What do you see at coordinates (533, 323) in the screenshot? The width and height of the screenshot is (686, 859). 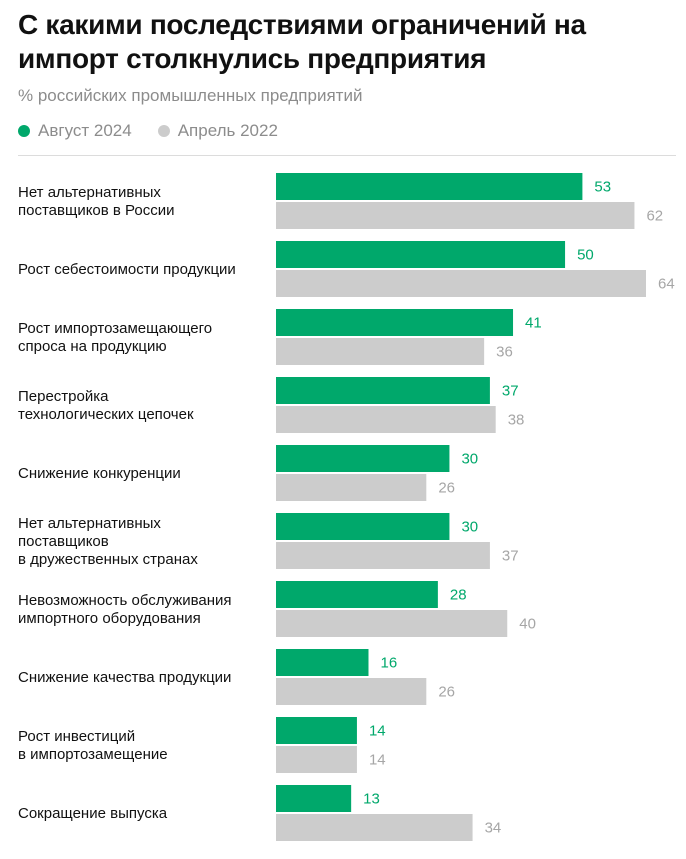 I see `value-label-august-2024: 41` at bounding box center [533, 323].